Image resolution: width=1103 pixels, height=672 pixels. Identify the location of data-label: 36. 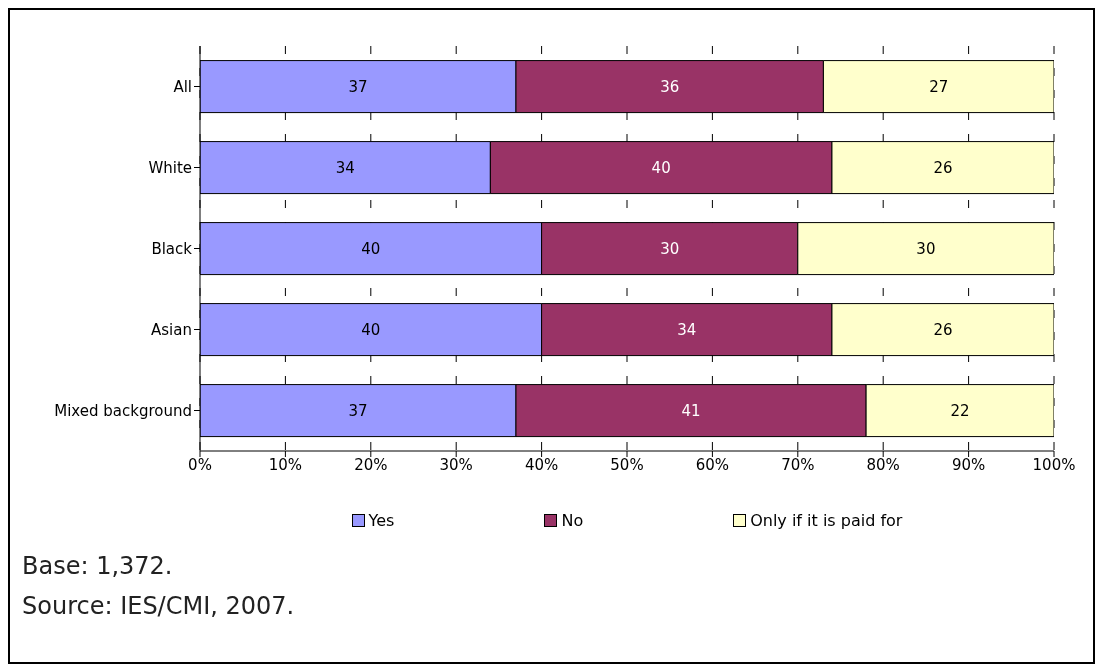
(670, 86).